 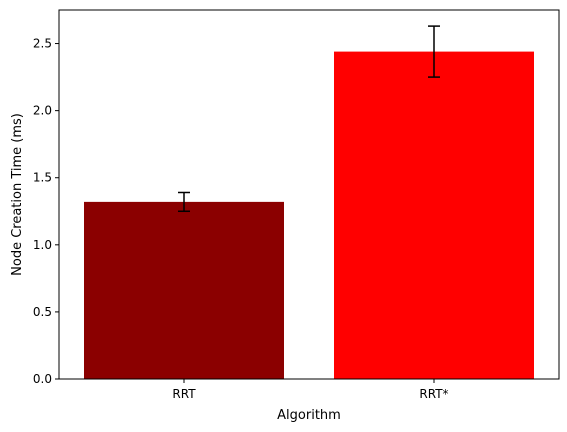 I want to click on y-tick-label: 1.5, so click(x=42, y=178).